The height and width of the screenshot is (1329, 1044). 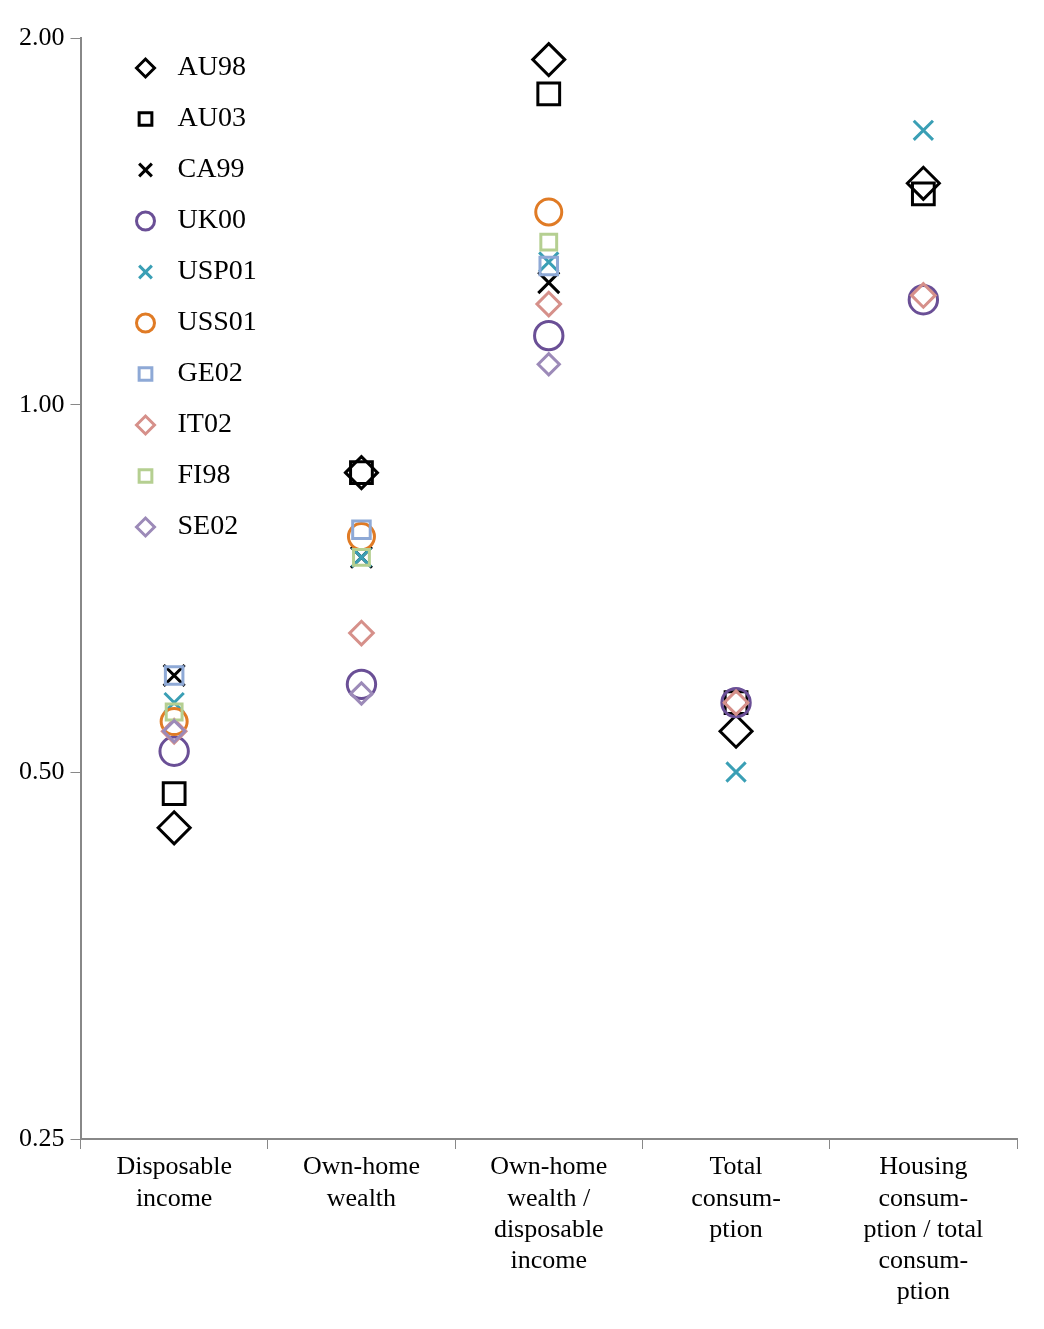 What do you see at coordinates (204, 474) in the screenshot?
I see `legend-label: FI98` at bounding box center [204, 474].